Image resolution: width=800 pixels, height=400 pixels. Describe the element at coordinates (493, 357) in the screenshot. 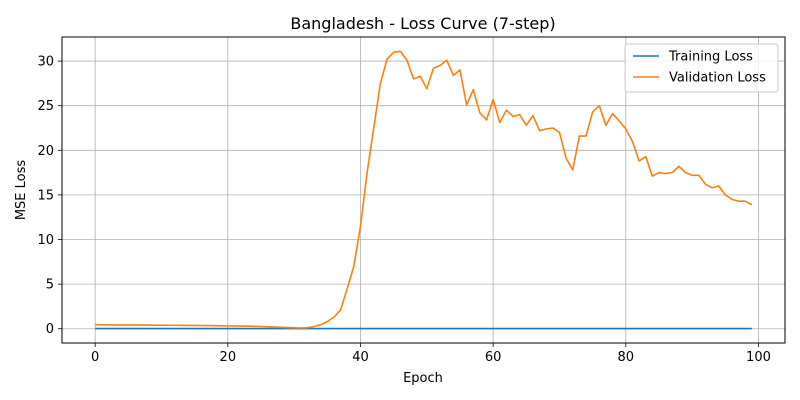

I see `x-tick-label: 60` at that location.